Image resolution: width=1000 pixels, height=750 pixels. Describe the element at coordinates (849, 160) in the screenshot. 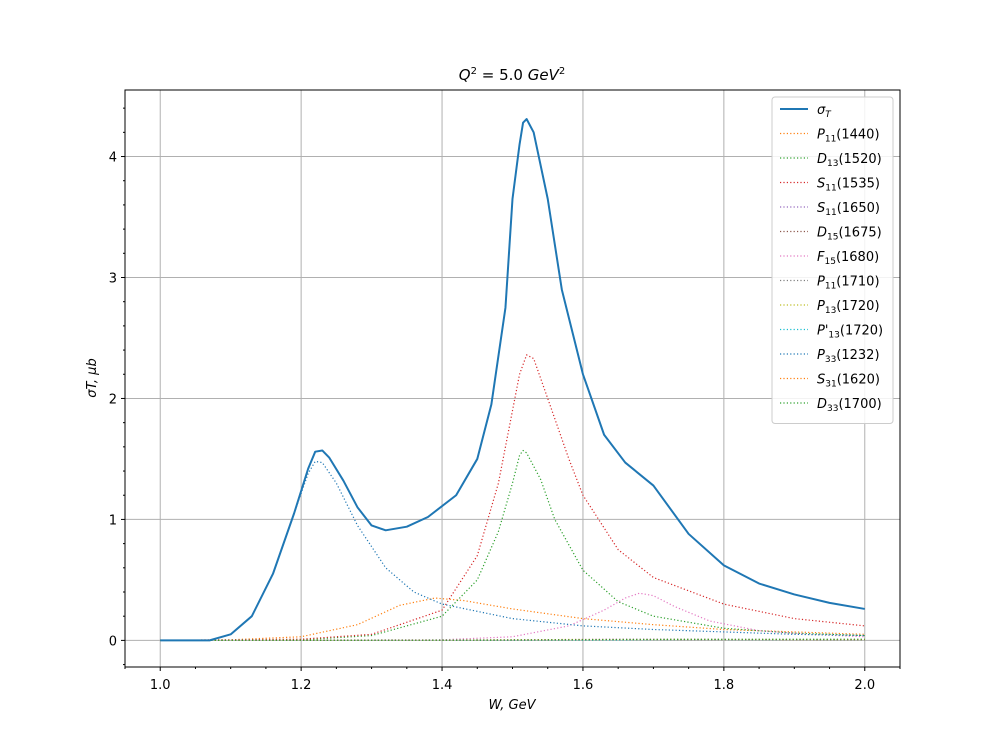

I see `legend-label: D13(1520)` at that location.